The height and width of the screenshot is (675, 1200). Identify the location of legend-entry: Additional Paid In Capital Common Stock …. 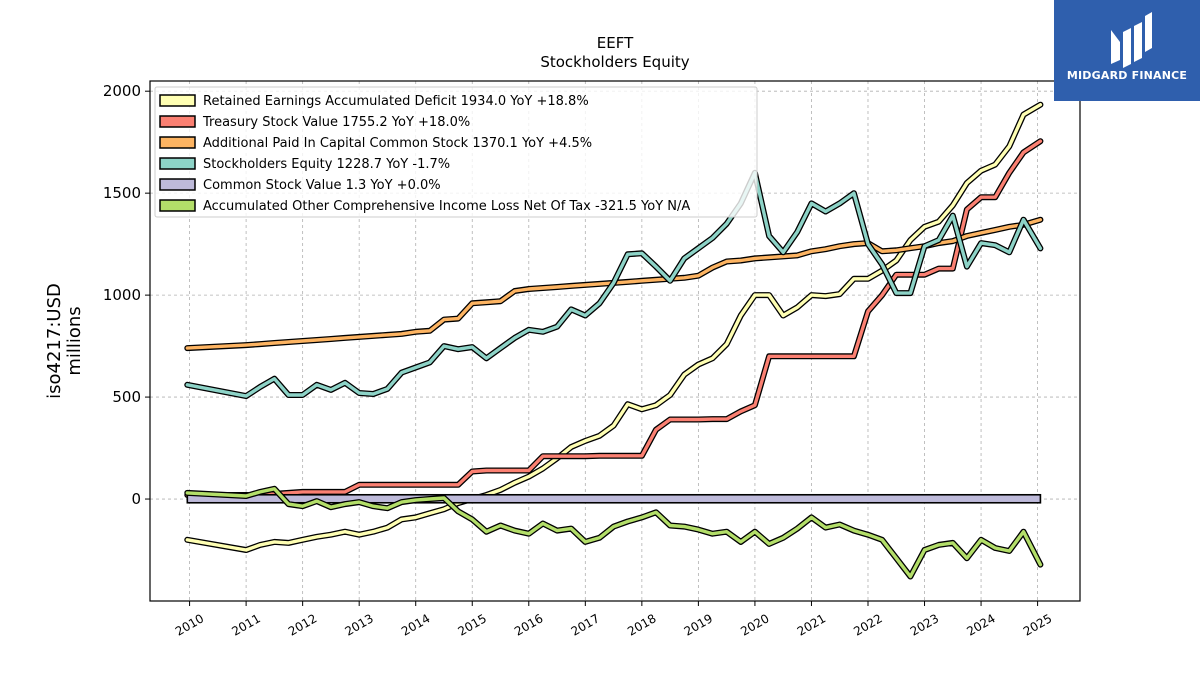
(397, 143).